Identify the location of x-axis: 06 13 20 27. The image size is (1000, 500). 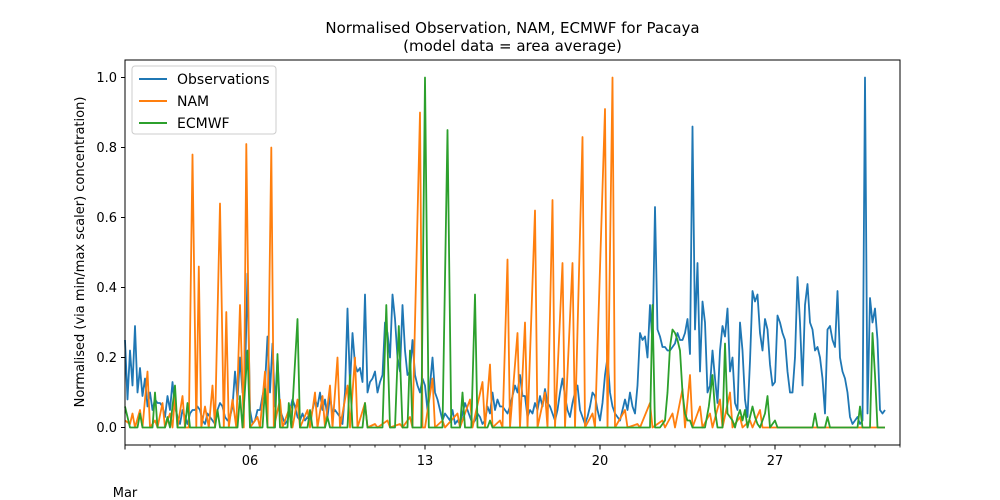
(512, 457).